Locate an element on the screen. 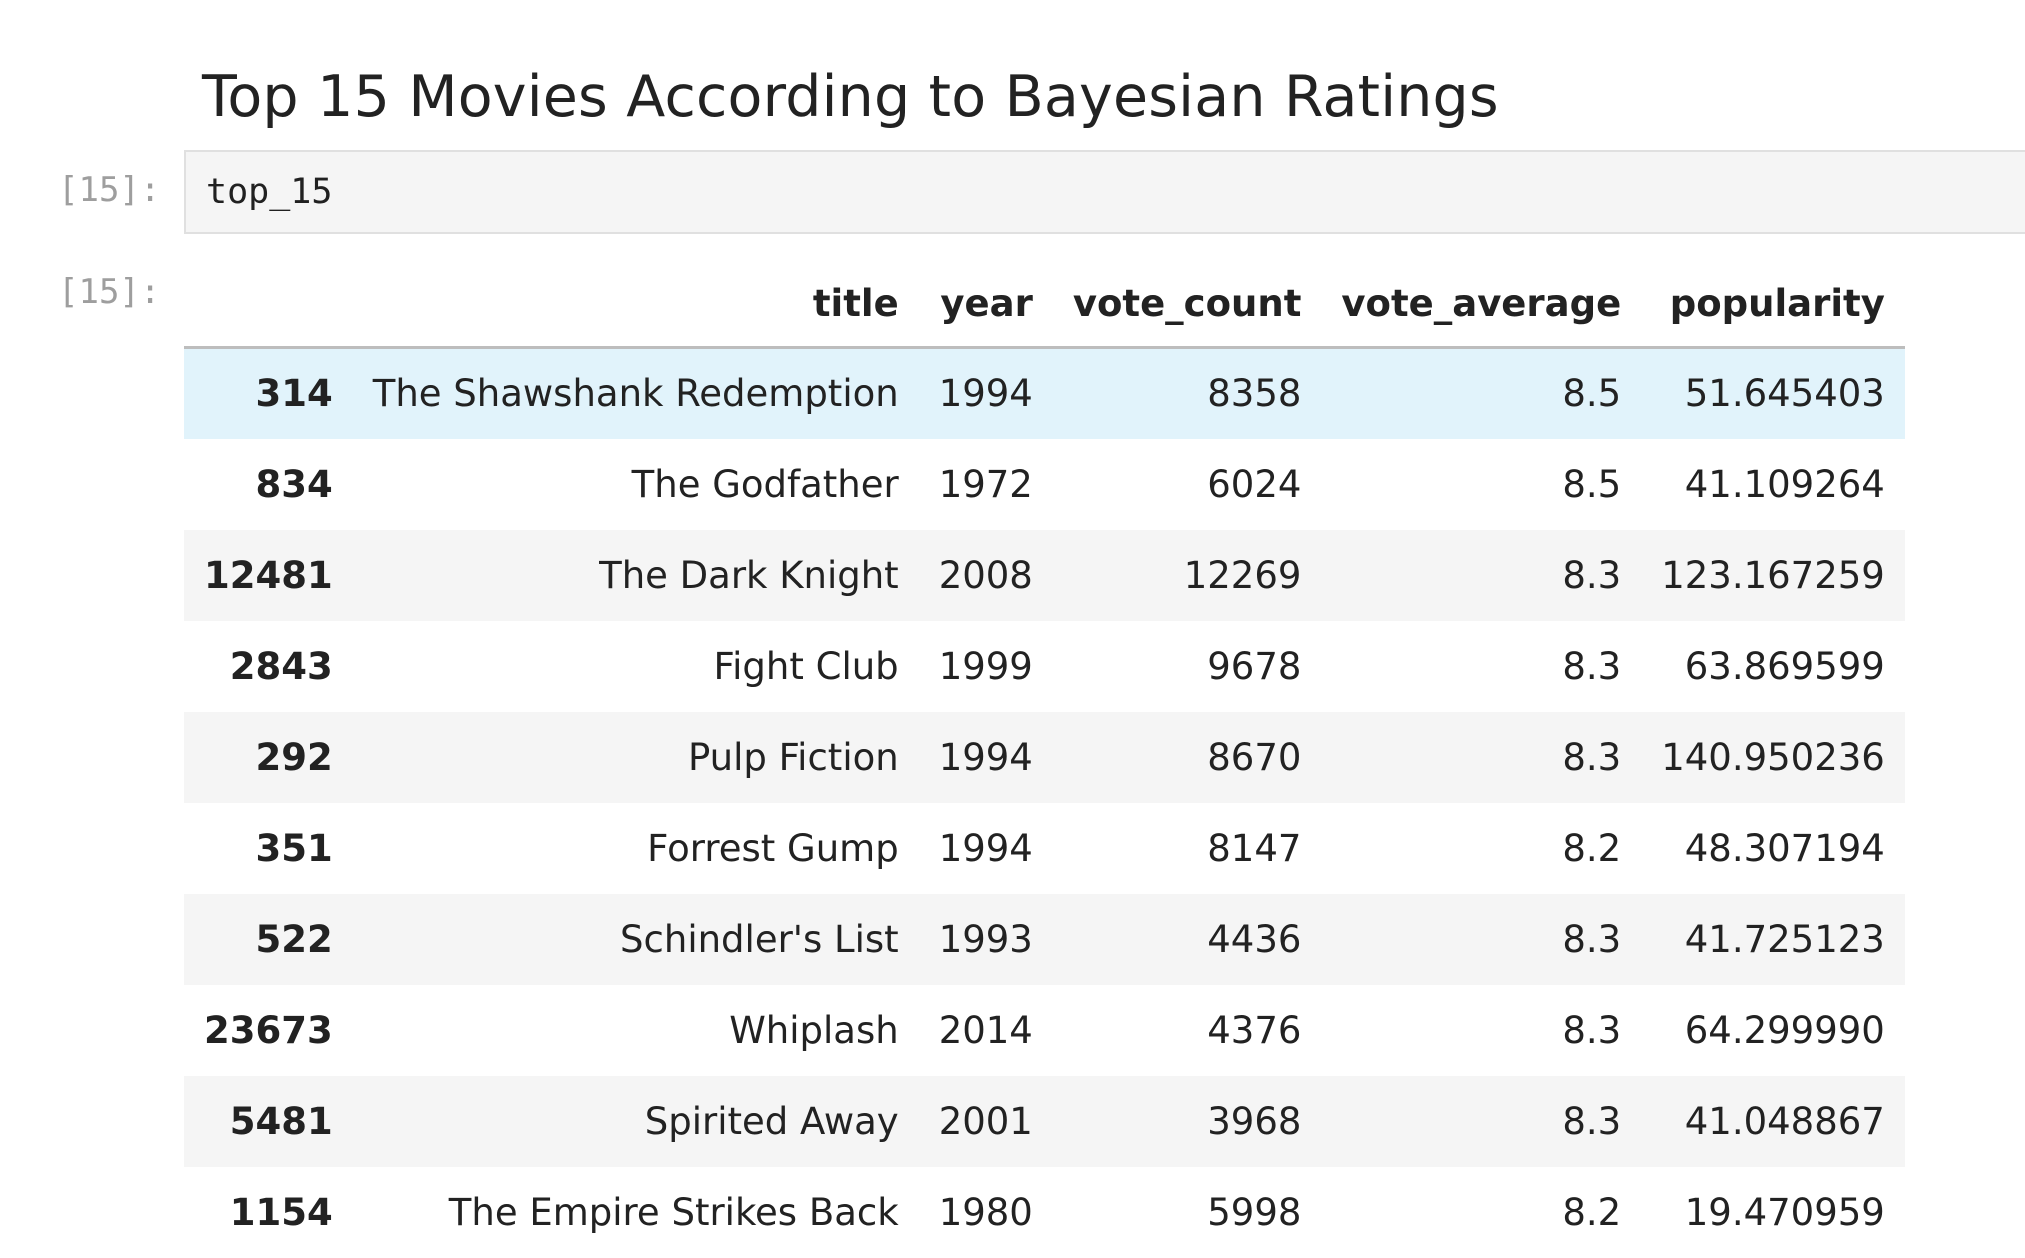 Image resolution: width=2025 pixels, height=1258 pixels. table-row: 351 Forrest Gump 1994 8147 8.2 48.307194 is located at coordinates (1044, 848).